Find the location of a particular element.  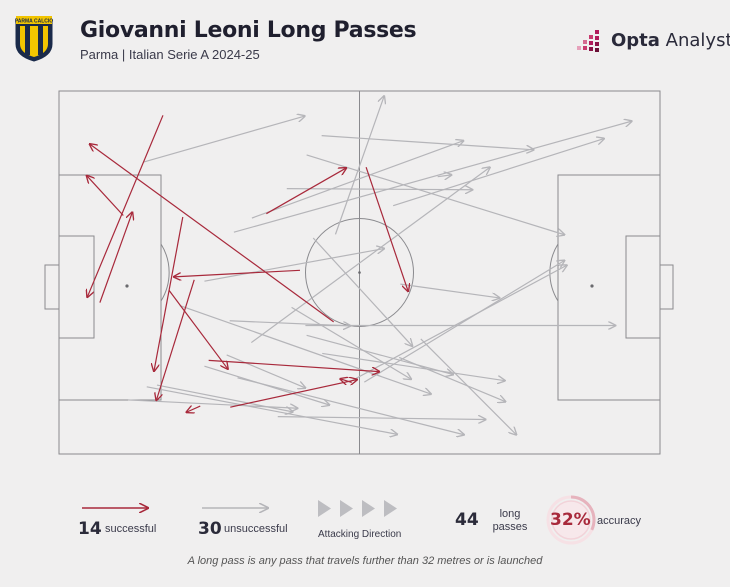

attacking-direction-icon is located at coordinates (357, 508).